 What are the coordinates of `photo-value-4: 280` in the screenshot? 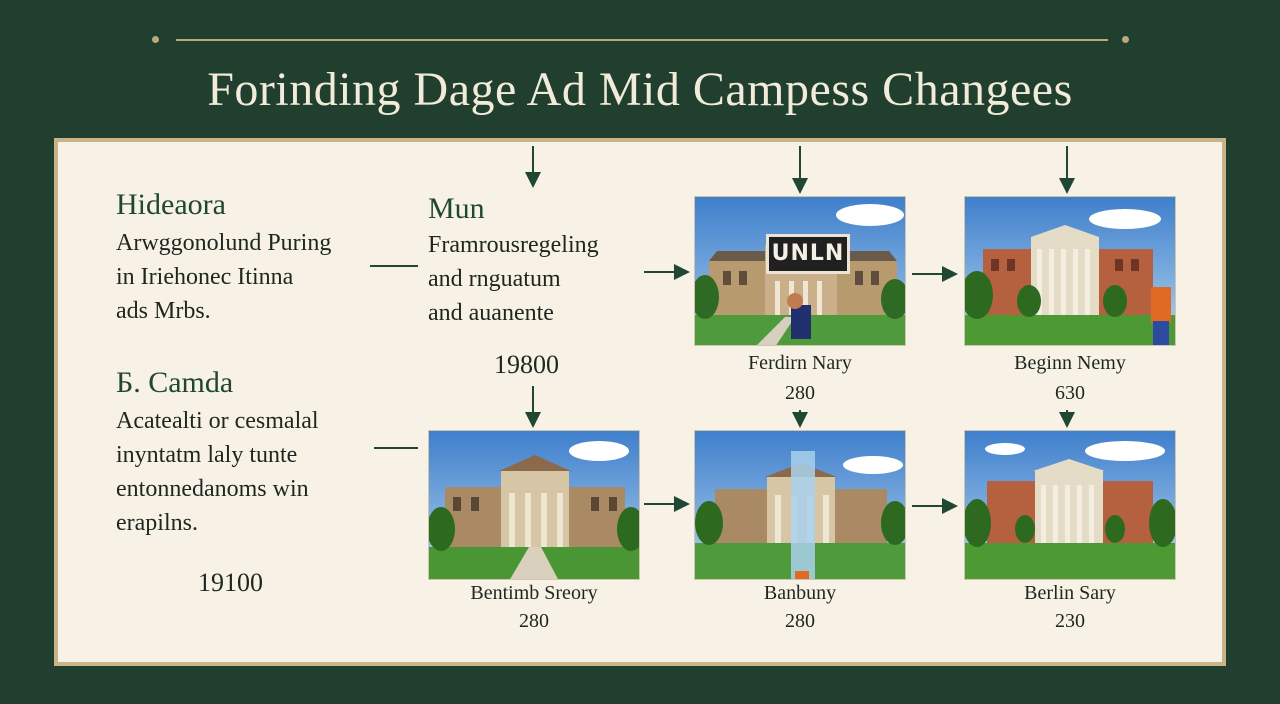 It's located at (800, 621).